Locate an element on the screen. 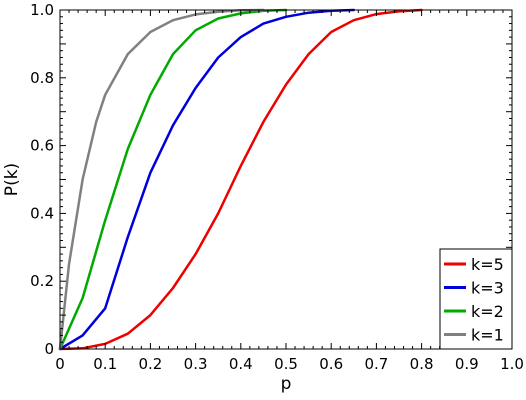 The height and width of the screenshot is (400, 526). x-tick-label: 0.9 is located at coordinates (467, 364).